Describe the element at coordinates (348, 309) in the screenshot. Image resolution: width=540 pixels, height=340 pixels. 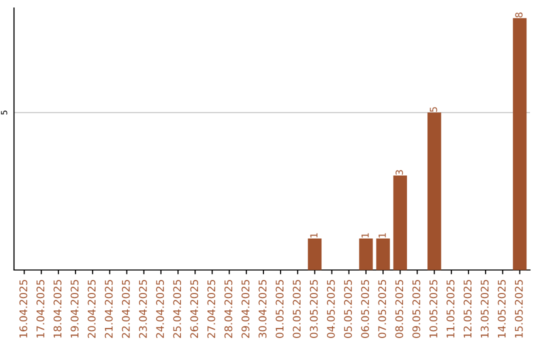
I see `x-tick-label: 05.05.2025` at that location.